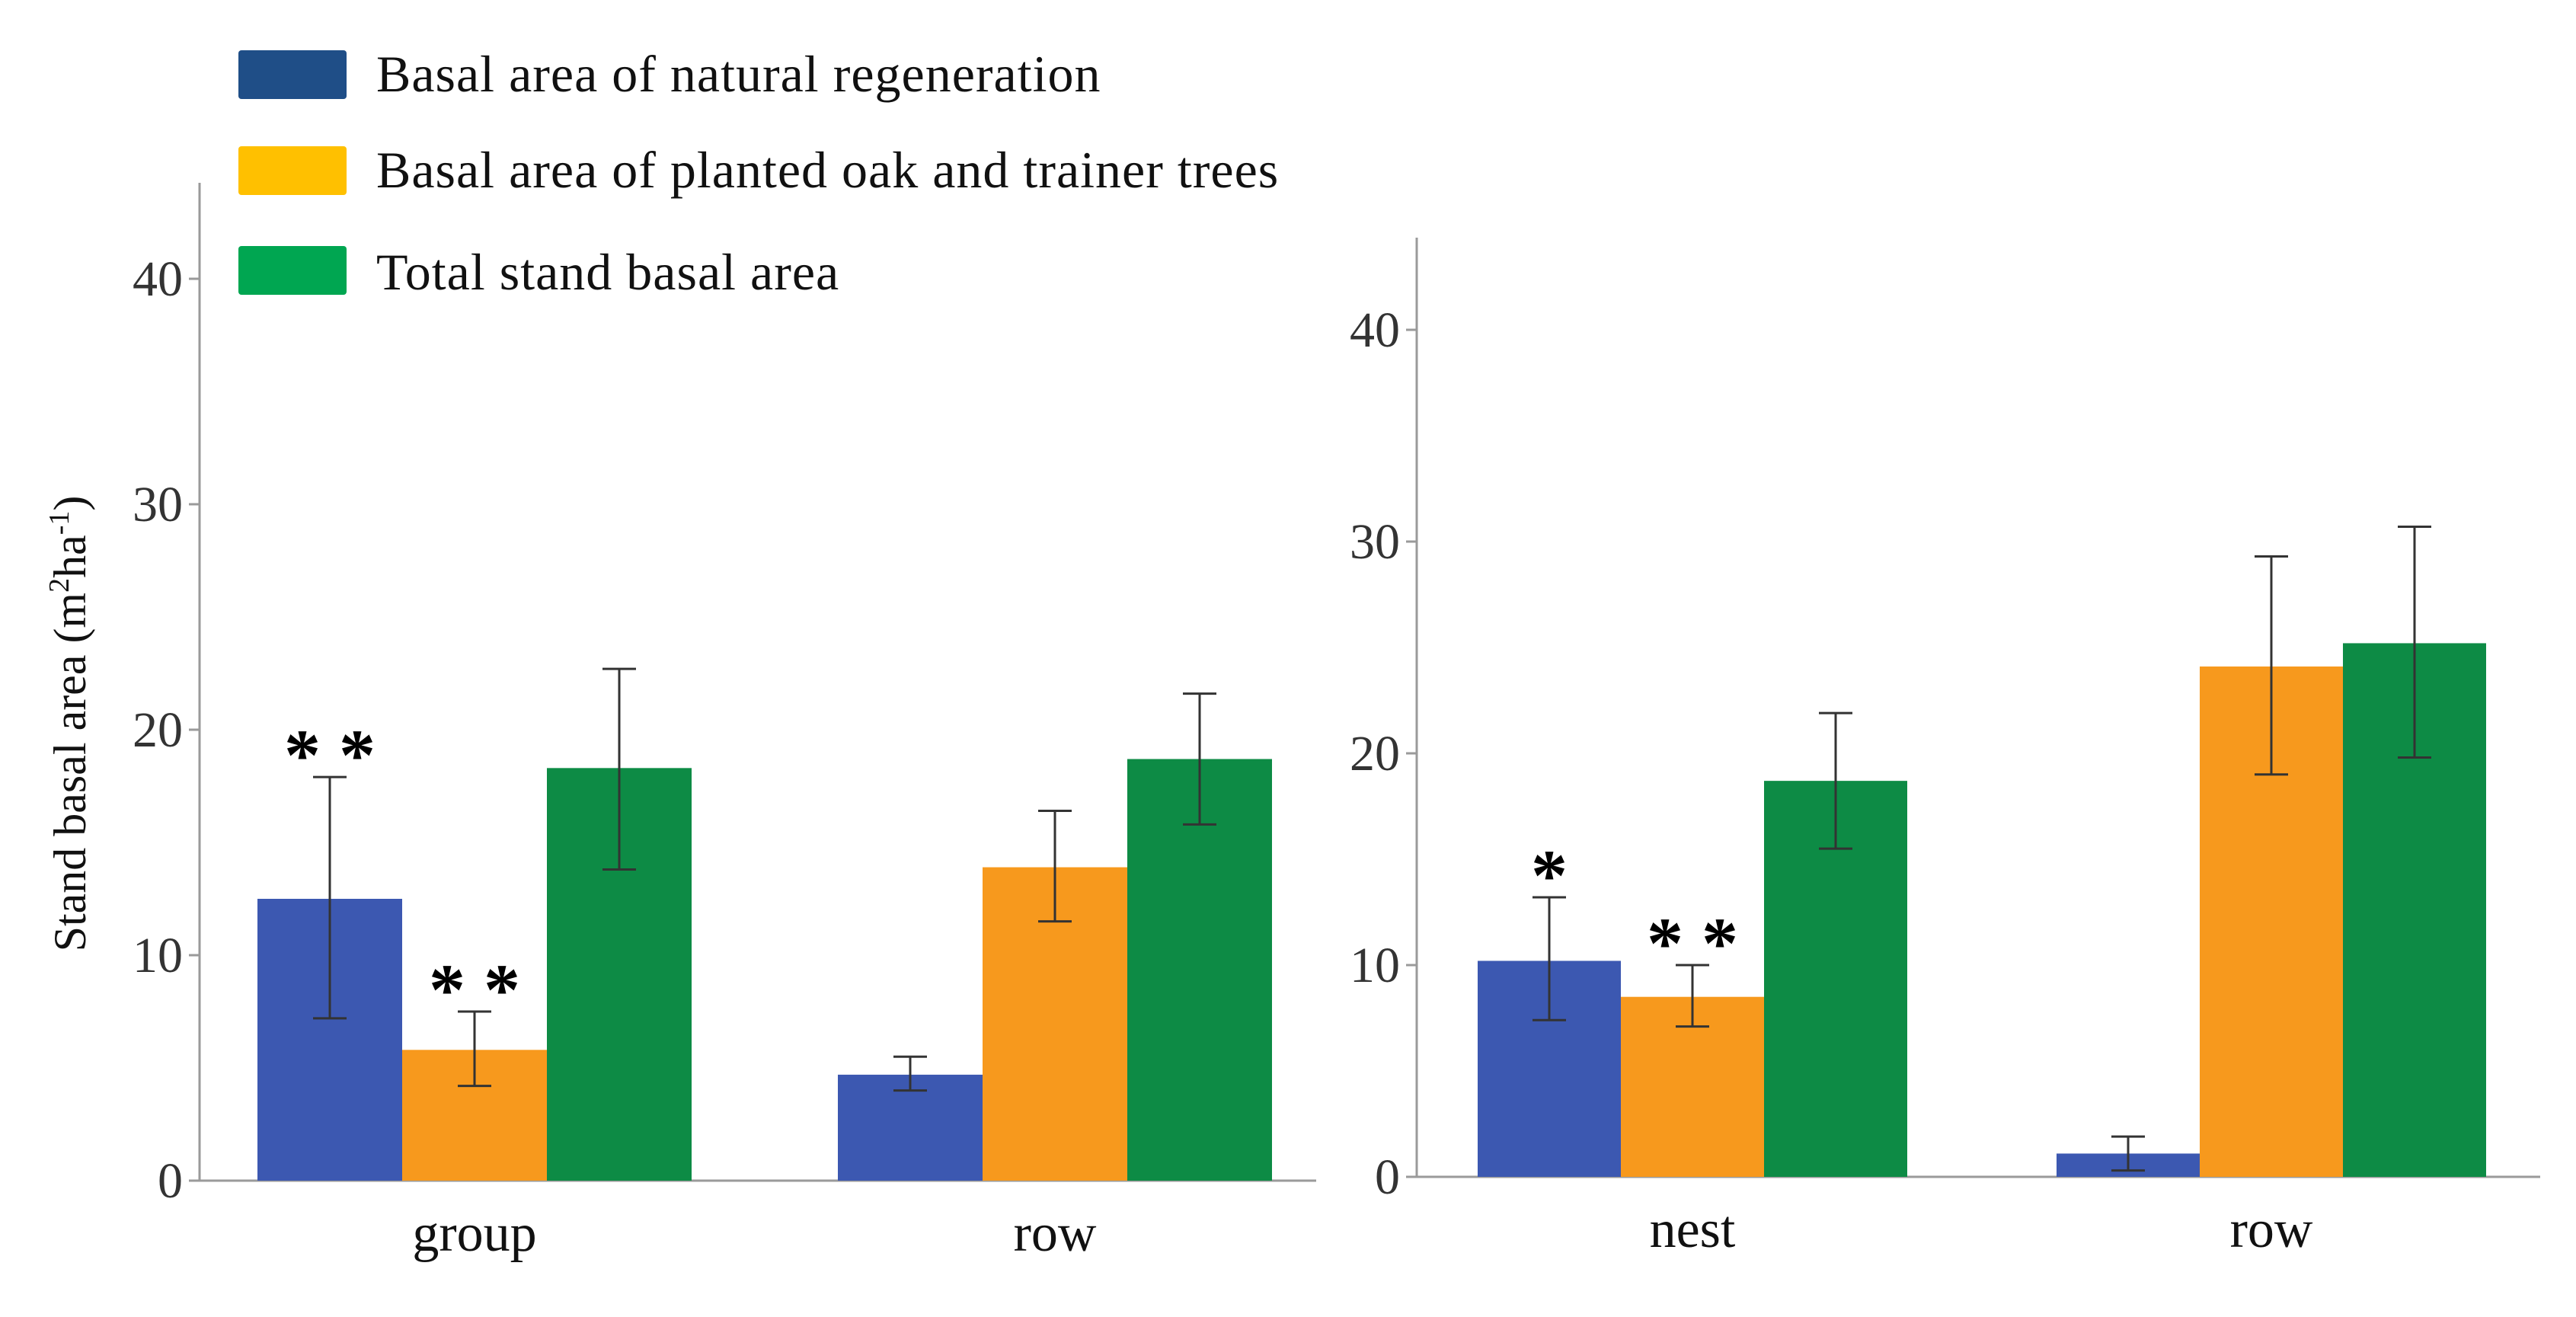  I want to click on legend-label-natural-regeneration: Basal area of natural regeneration, so click(738, 74).